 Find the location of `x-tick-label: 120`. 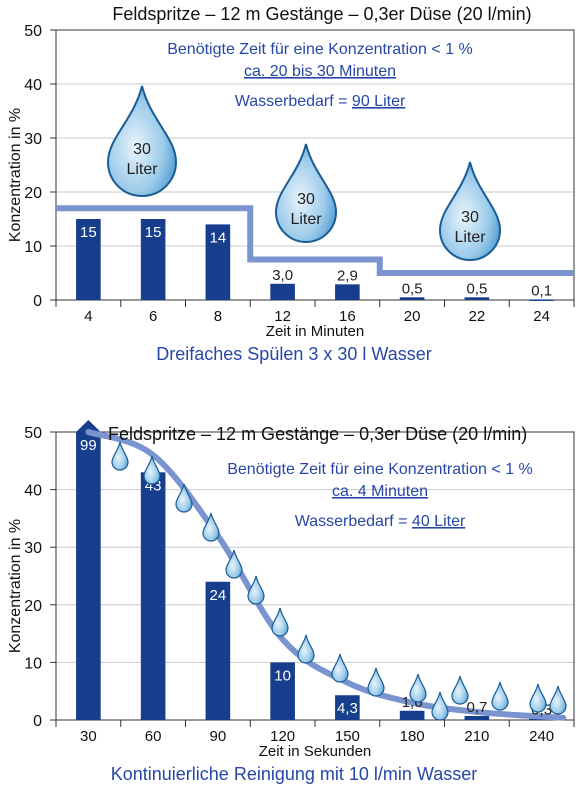

x-tick-label: 120 is located at coordinates (282, 736).